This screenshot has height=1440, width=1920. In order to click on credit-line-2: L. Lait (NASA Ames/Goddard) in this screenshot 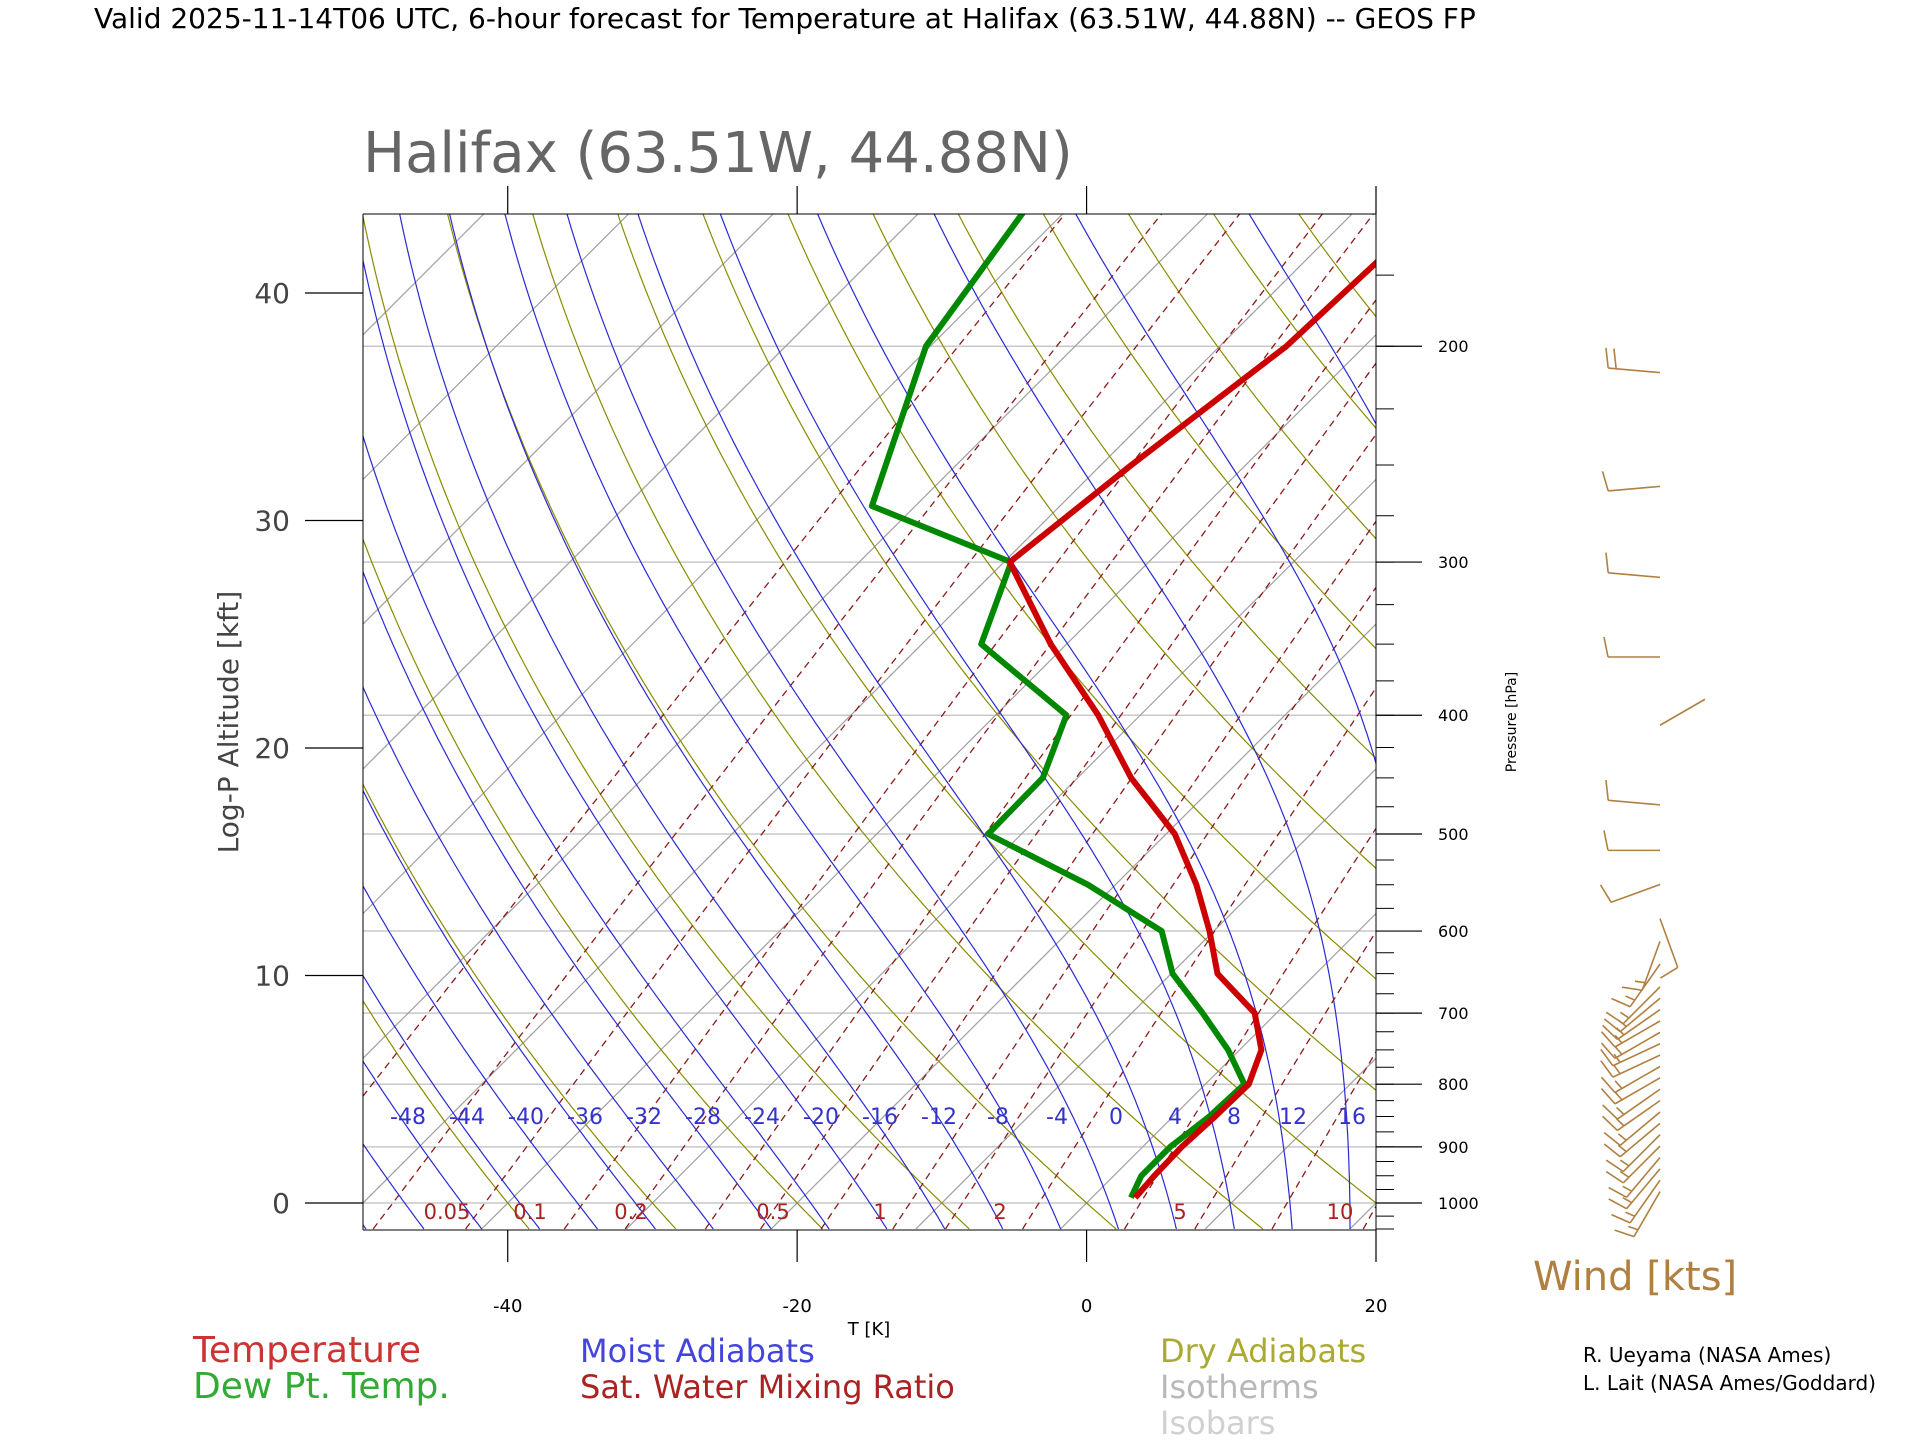, I will do `click(1729, 1383)`.